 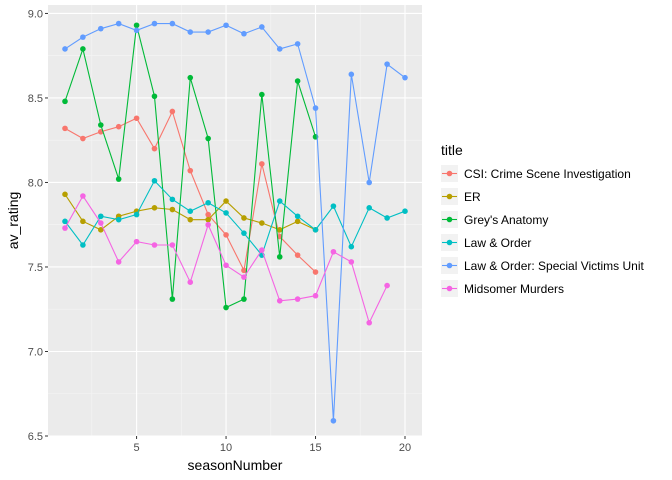 What do you see at coordinates (13, 221) in the screenshot?
I see `y-axis-title: av_rating` at bounding box center [13, 221].